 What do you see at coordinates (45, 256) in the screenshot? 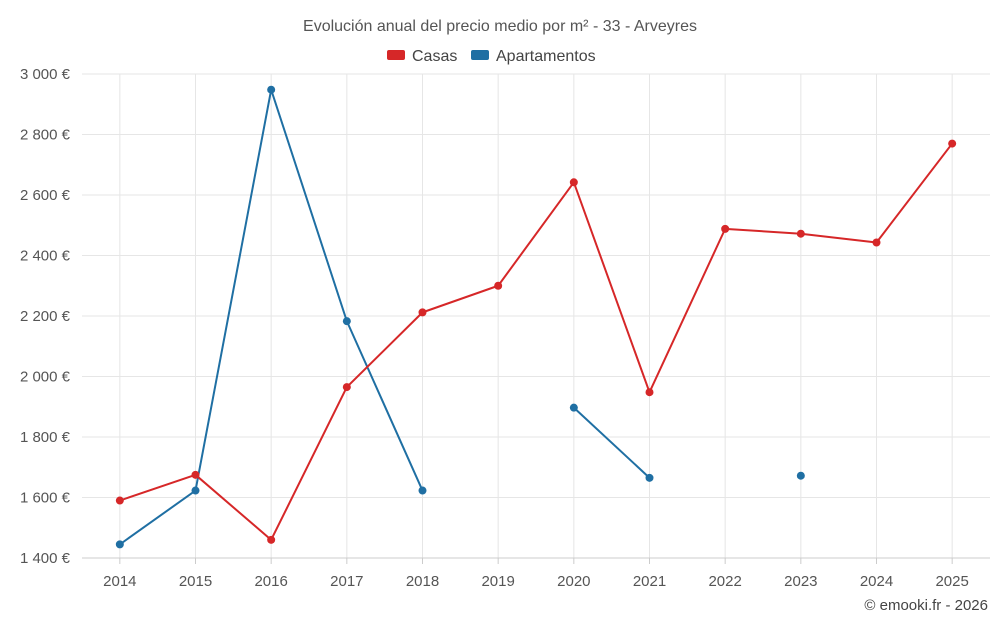
I see `y-tick-label: 2 400 €` at bounding box center [45, 256].